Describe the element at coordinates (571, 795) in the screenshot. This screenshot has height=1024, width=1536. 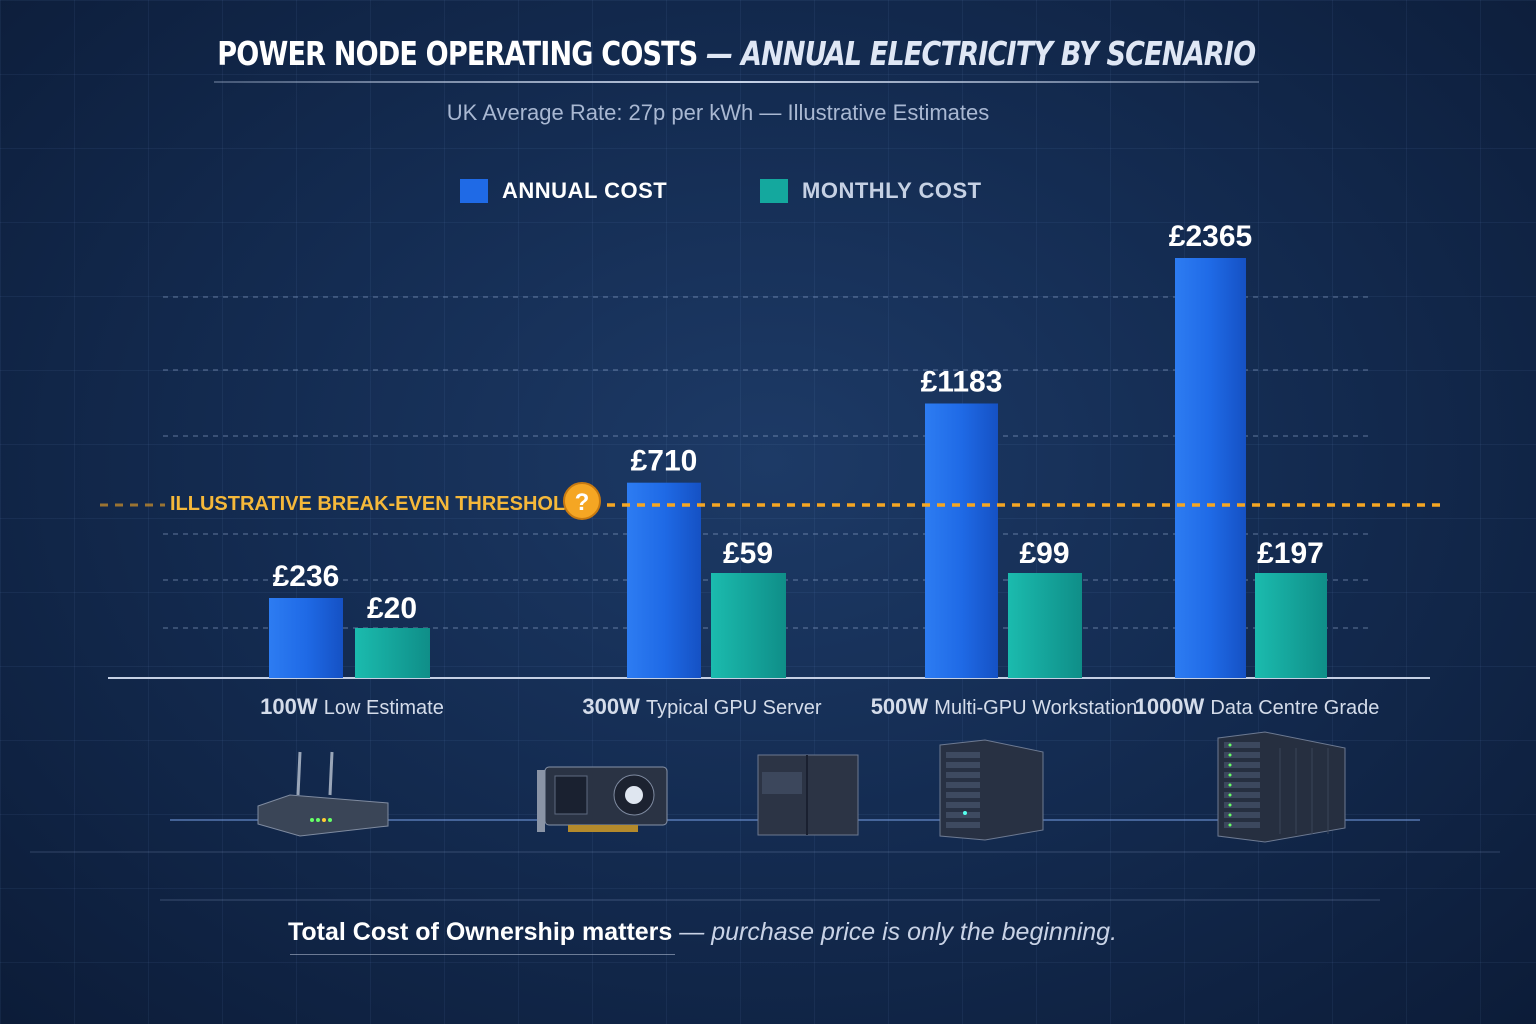
I see `gpu-heatsink` at that location.